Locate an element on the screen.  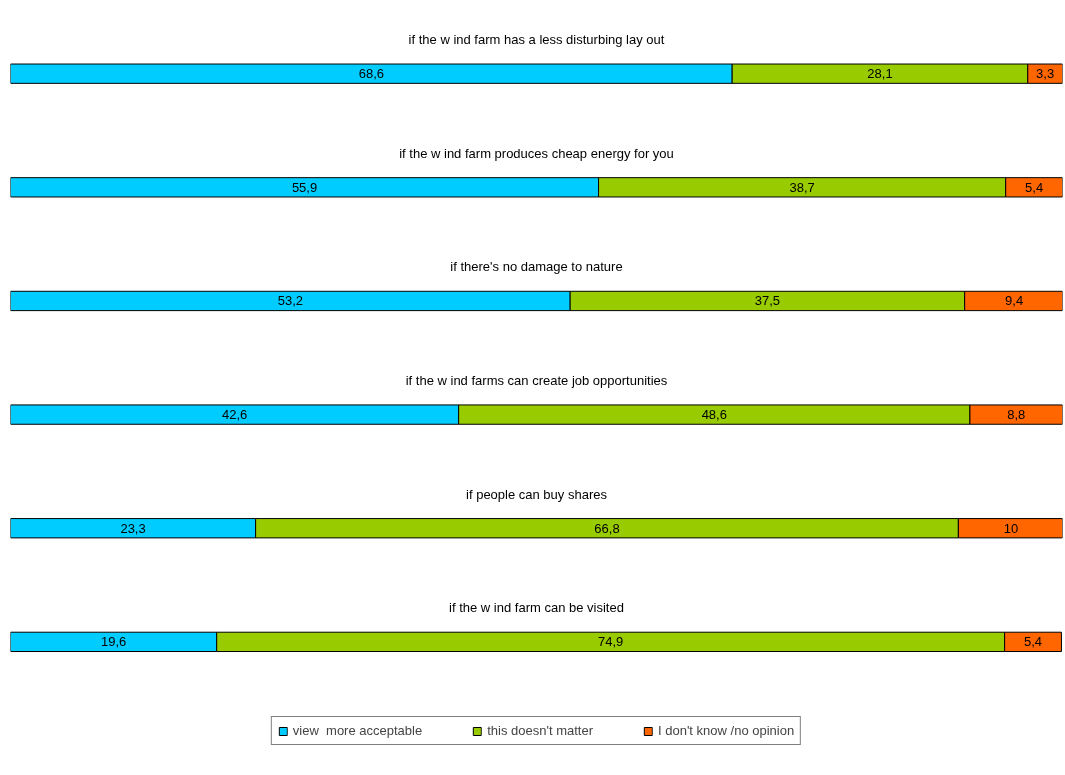
data-label: 38,7 is located at coordinates (802, 187).